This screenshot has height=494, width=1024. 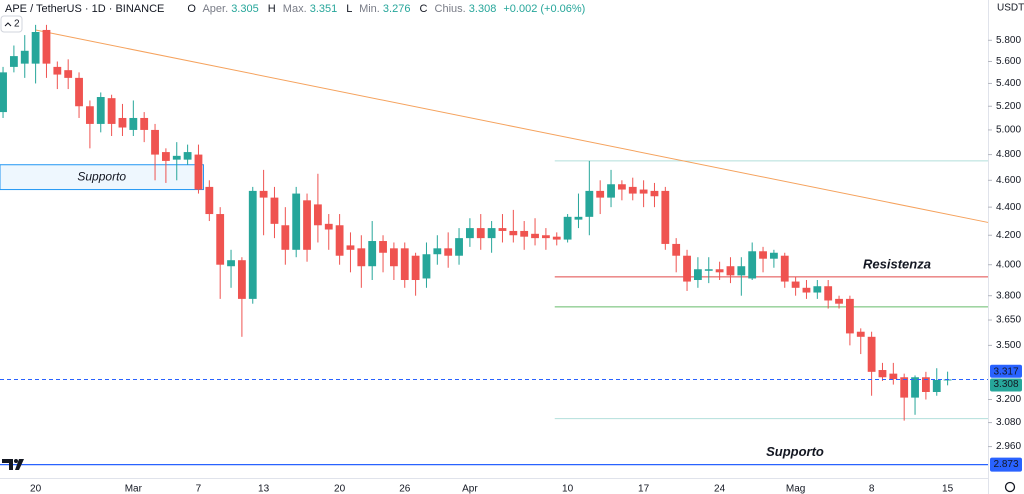 What do you see at coordinates (397, 9) in the screenshot?
I see `ohlc-value: 3.276` at bounding box center [397, 9].